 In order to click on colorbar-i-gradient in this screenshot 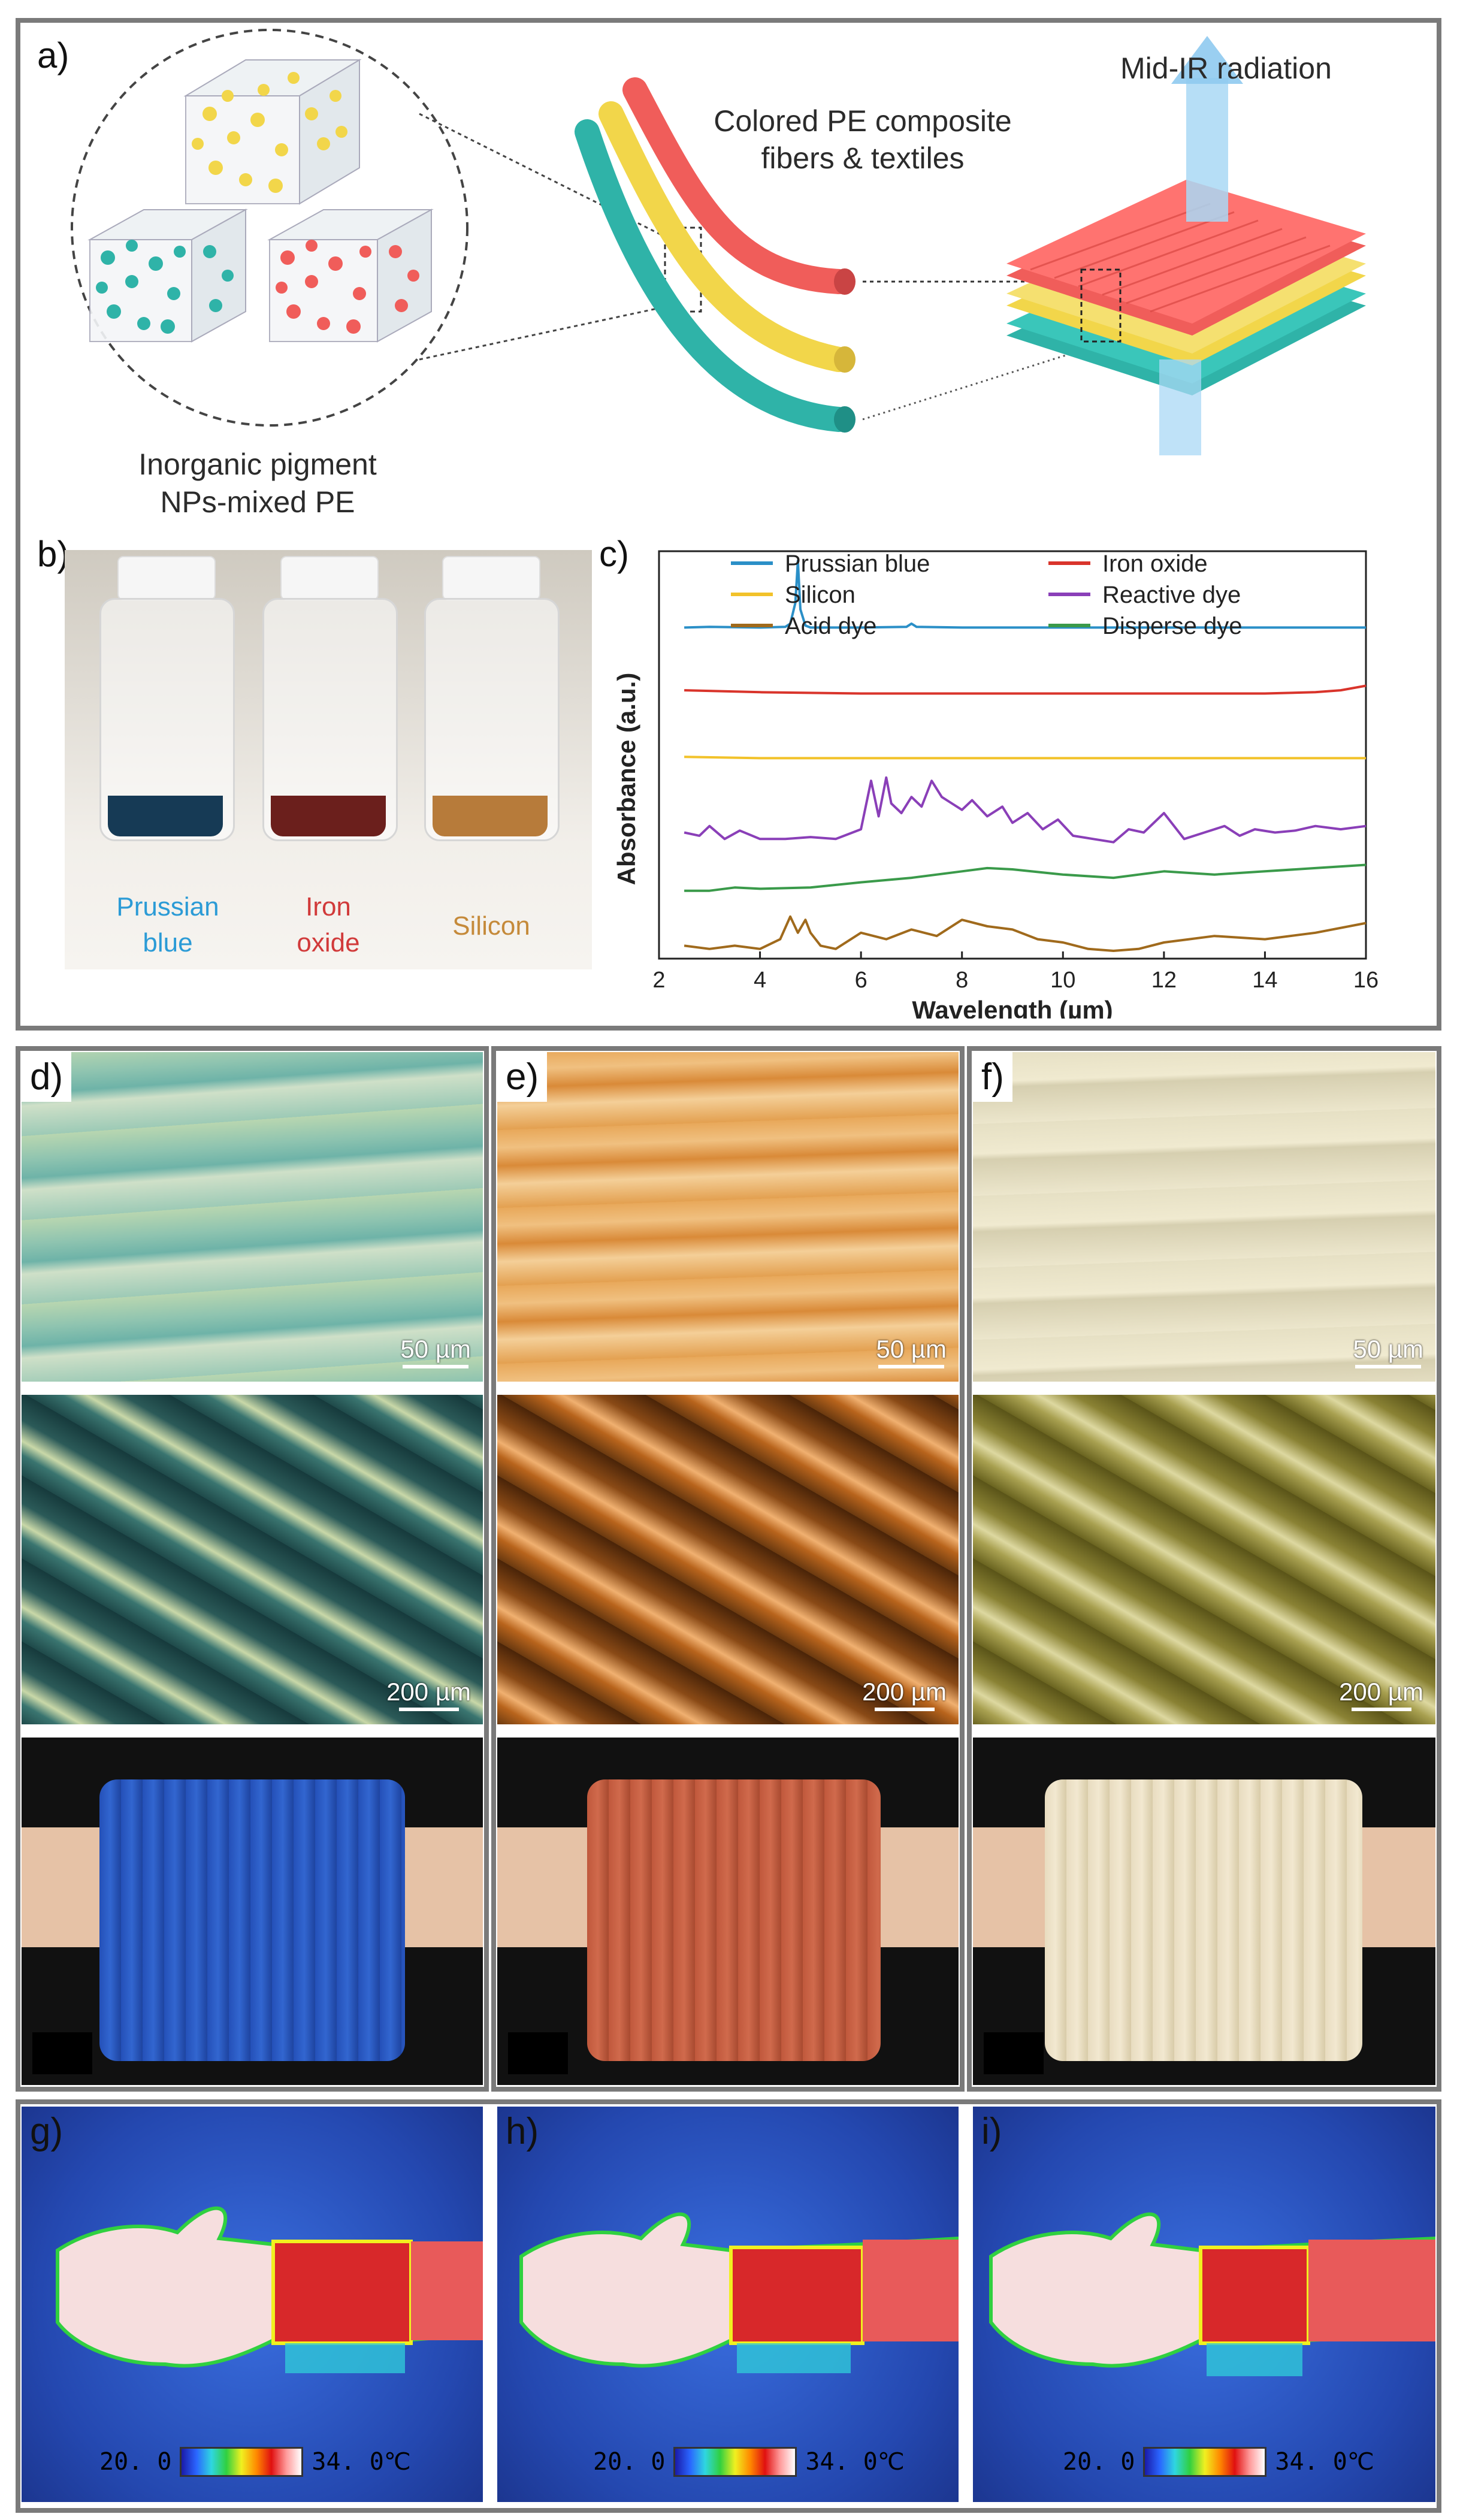, I will do `click(1205, 2462)`.